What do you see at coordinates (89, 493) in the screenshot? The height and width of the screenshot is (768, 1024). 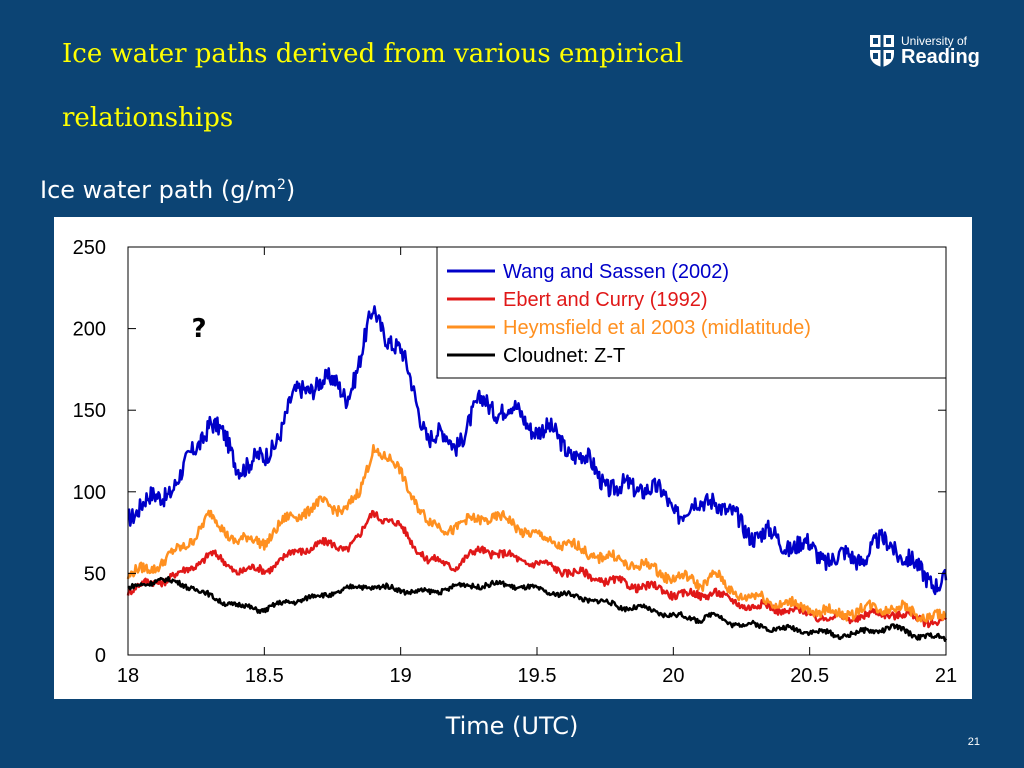 I see `y-tick-label: 100` at bounding box center [89, 493].